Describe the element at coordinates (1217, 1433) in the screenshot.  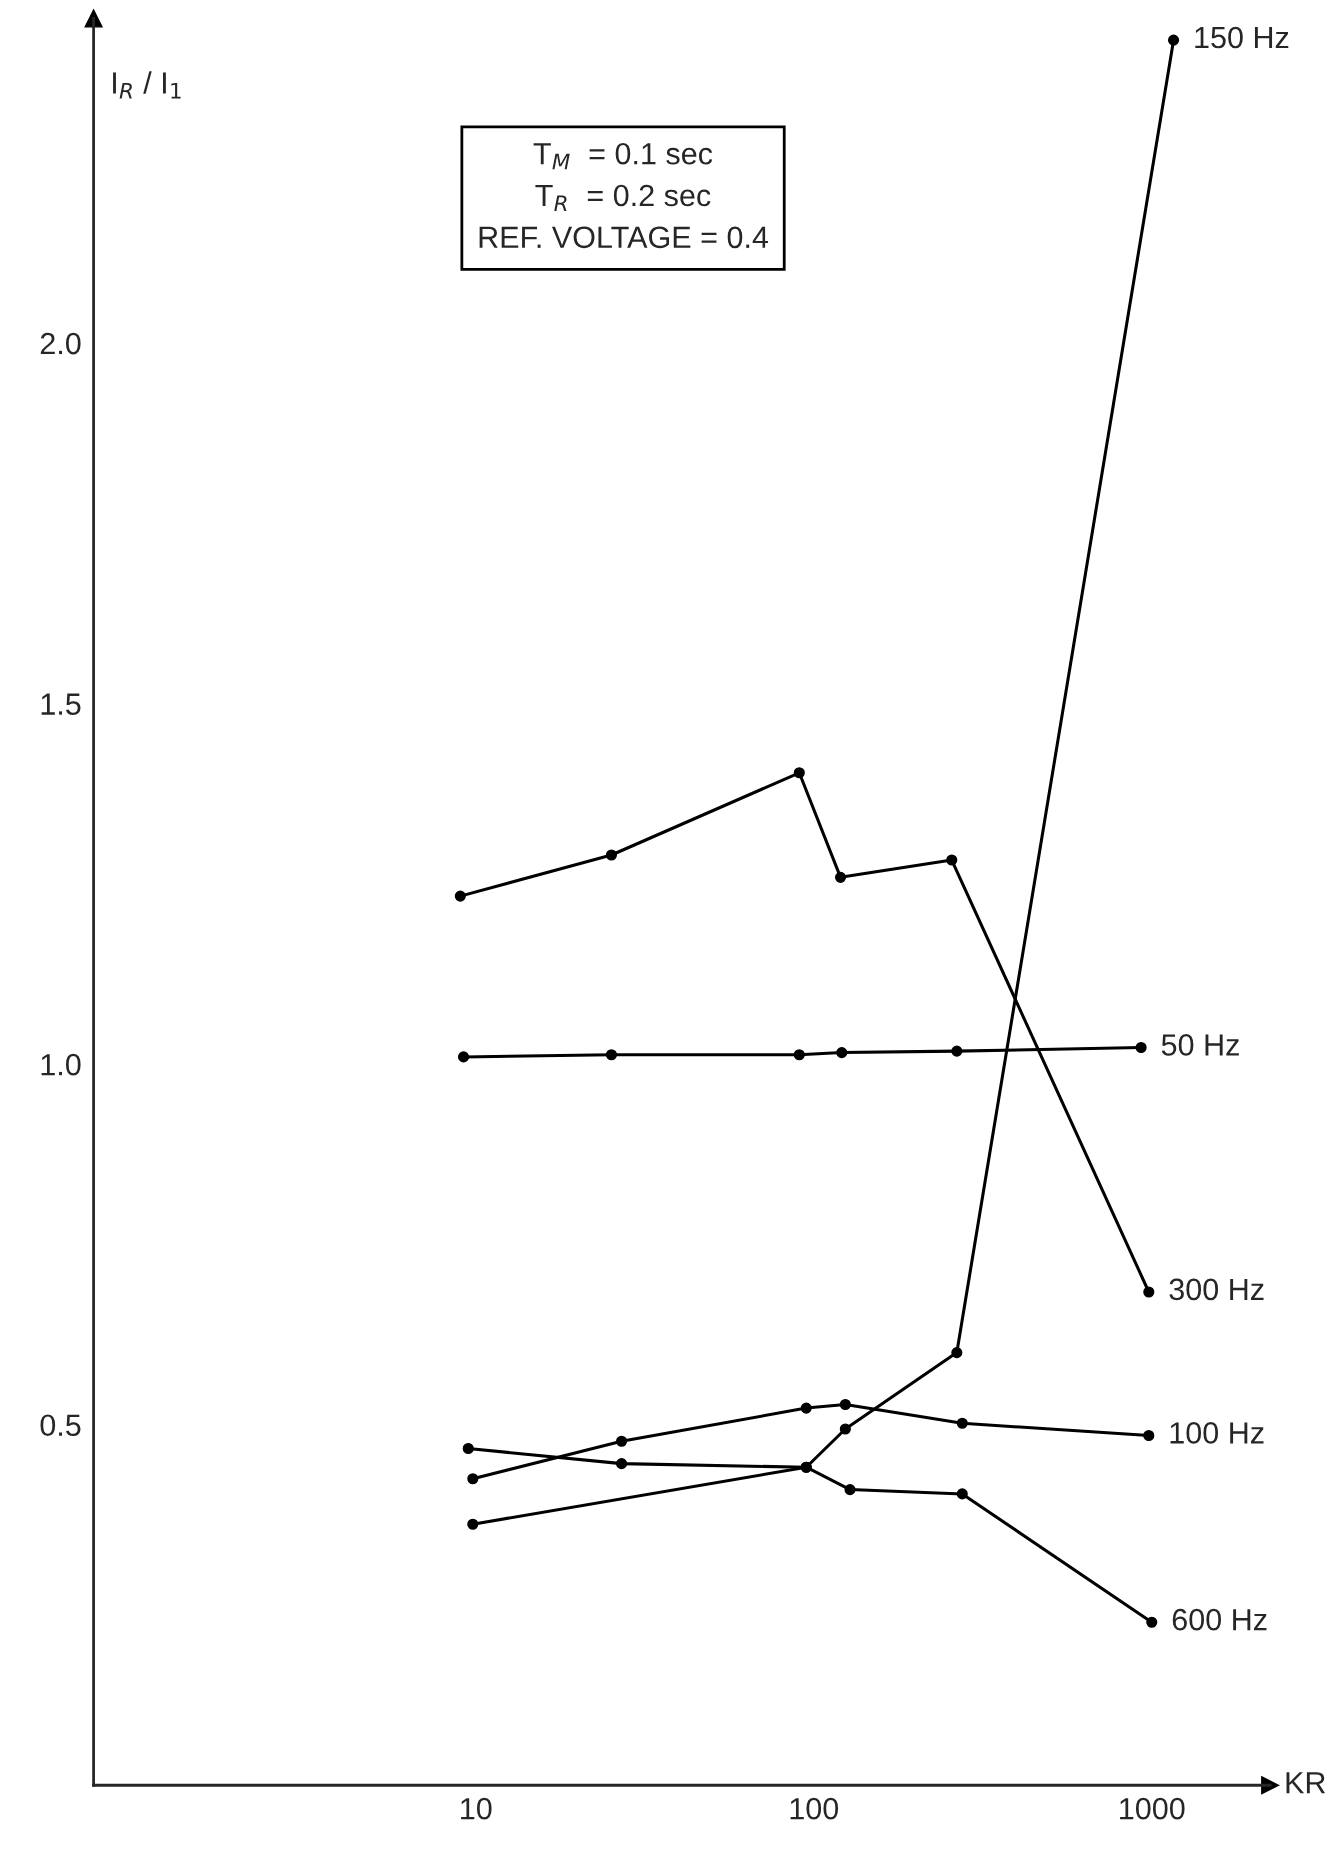
I see `series-label: 100 Hz` at that location.